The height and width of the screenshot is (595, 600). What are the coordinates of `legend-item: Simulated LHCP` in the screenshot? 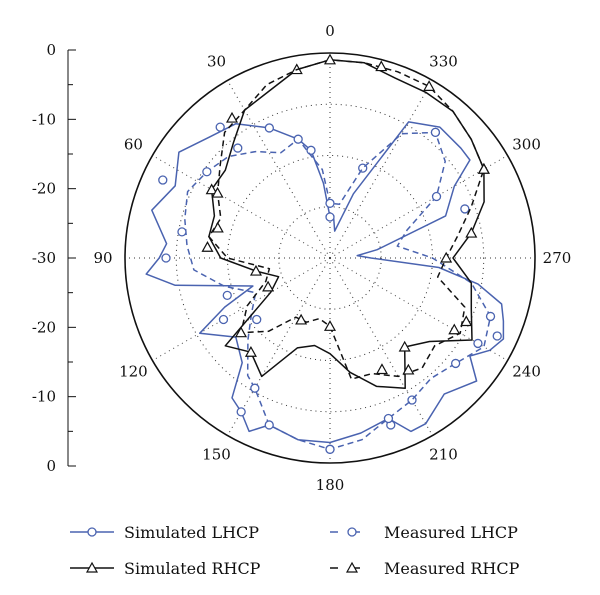 It's located at (164, 532).